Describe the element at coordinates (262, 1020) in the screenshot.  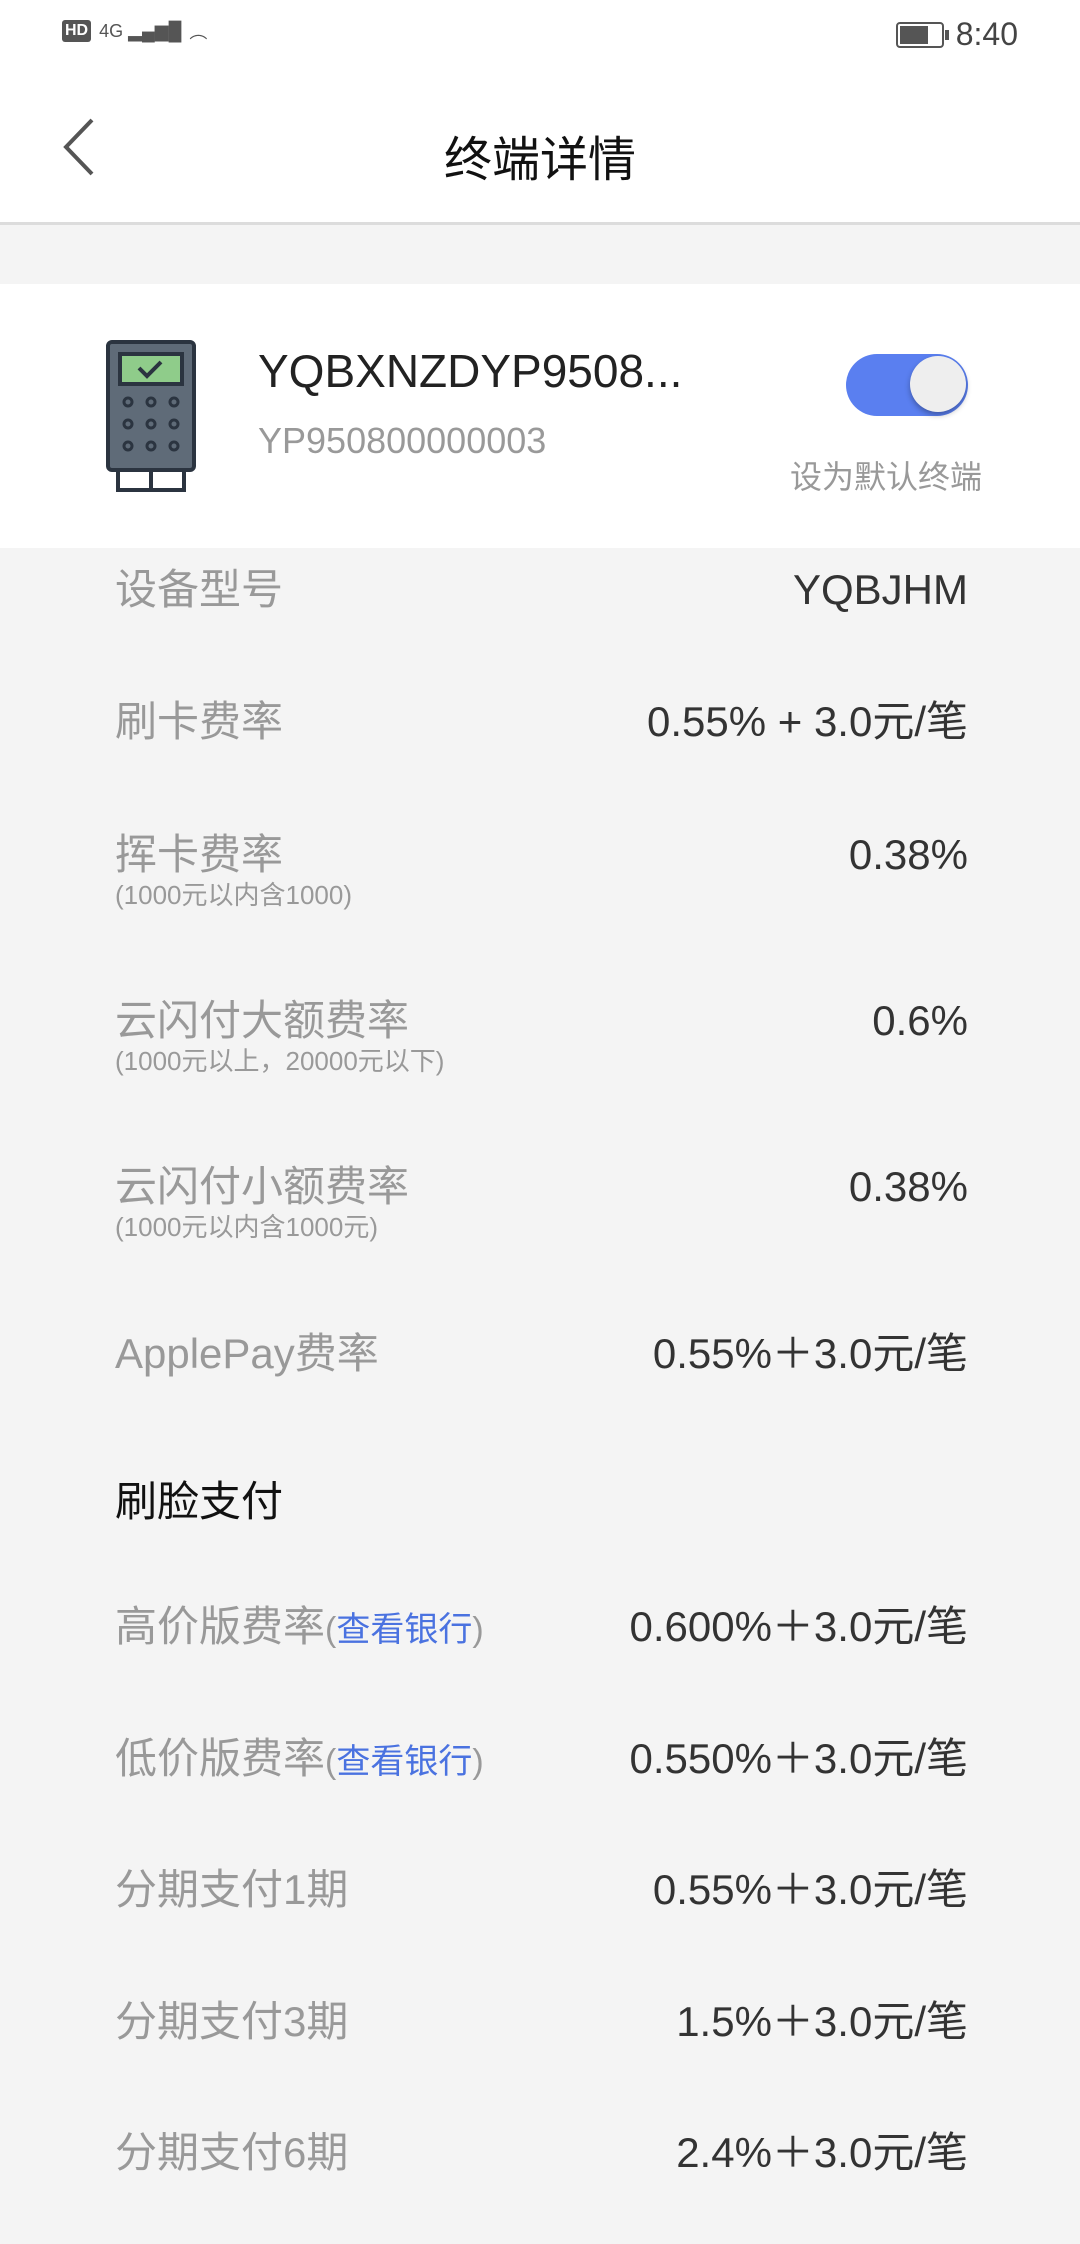
I see `row-label: 云闪付大额费率` at that location.